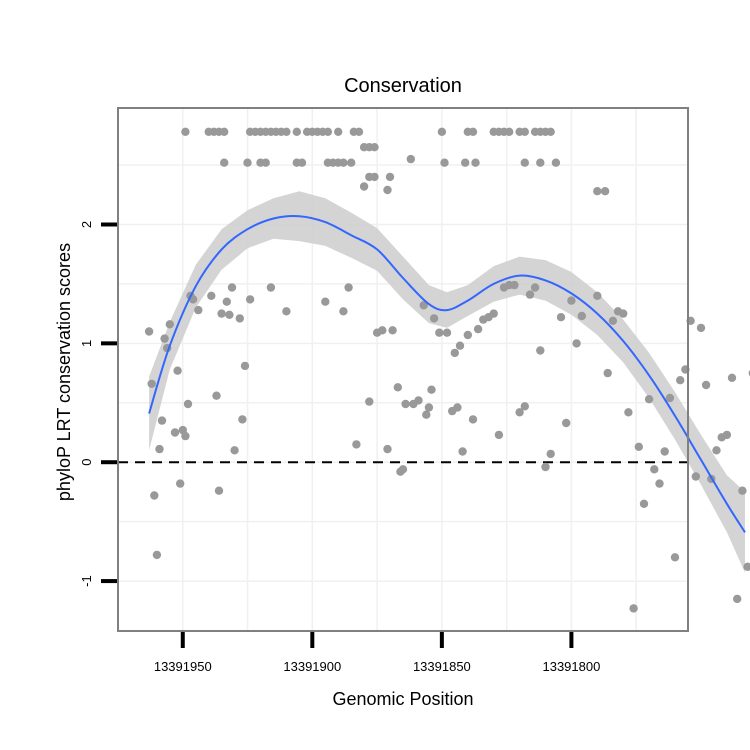 This screenshot has width=750, height=750. What do you see at coordinates (86, 224) in the screenshot?
I see `y-tick-label: 2` at bounding box center [86, 224].